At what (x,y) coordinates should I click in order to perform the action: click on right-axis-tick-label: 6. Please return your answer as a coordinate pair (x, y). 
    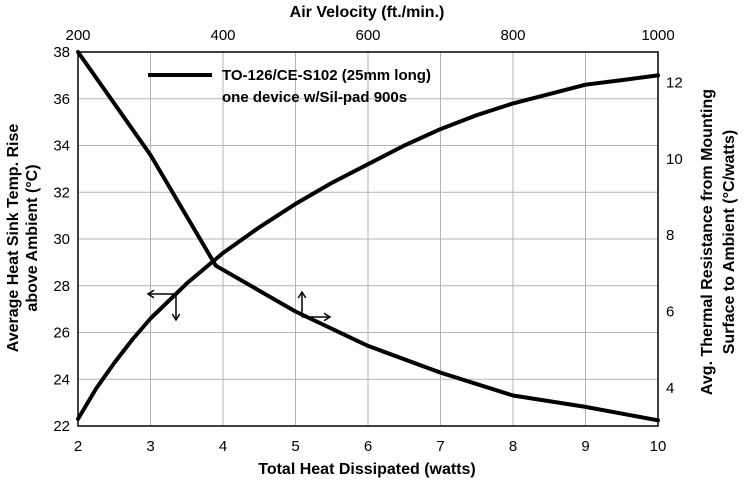
    Looking at the image, I should click on (670, 312).